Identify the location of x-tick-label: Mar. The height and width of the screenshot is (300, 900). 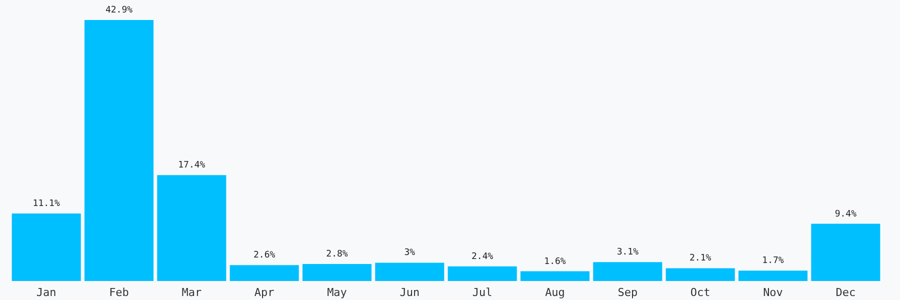
(192, 292).